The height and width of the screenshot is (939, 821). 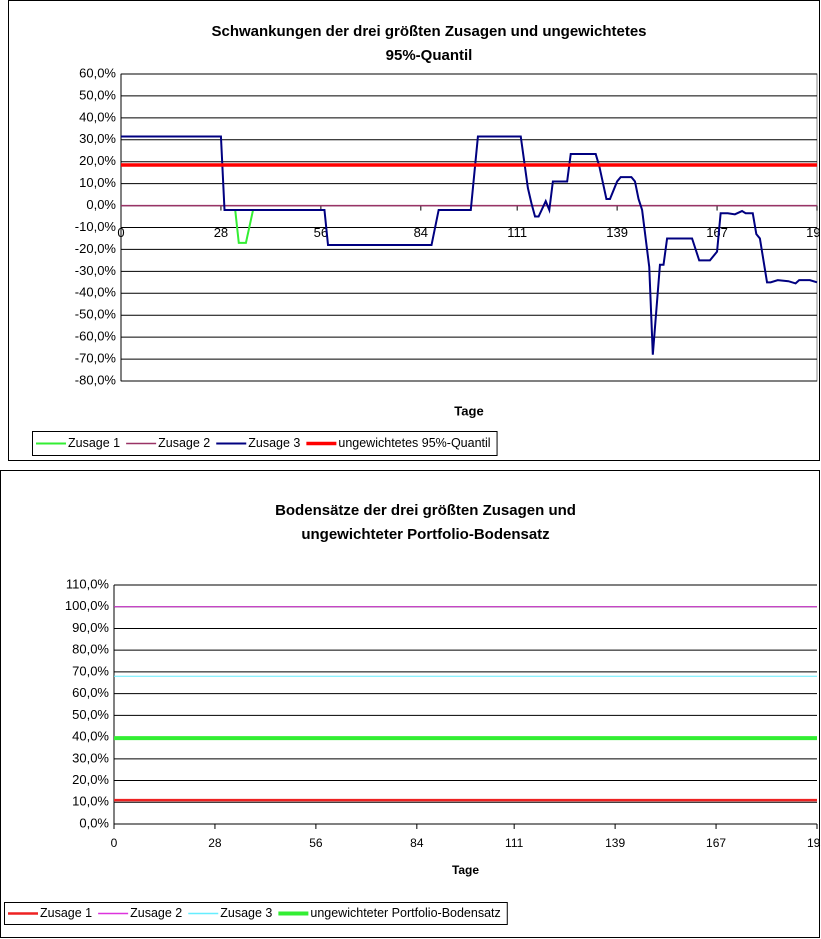 What do you see at coordinates (425, 534) in the screenshot?
I see `chart-title: ungewichteter Portfolio-Bodensatz` at bounding box center [425, 534].